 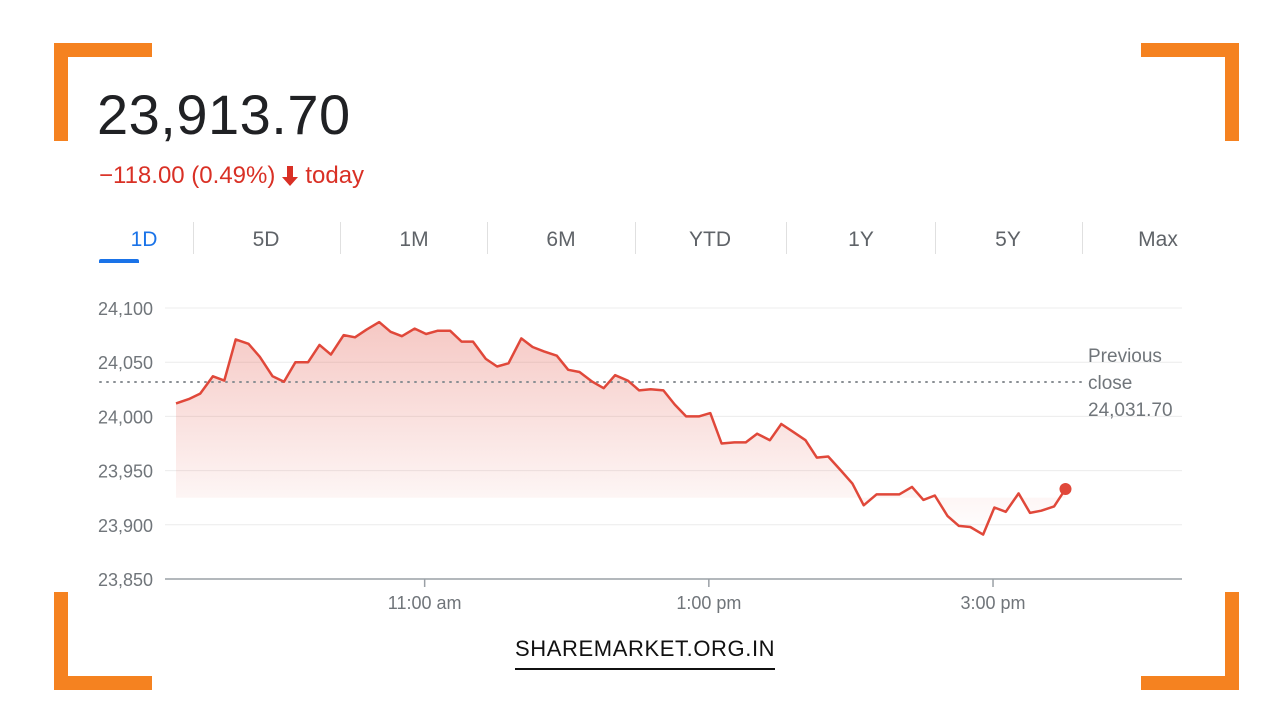 What do you see at coordinates (425, 603) in the screenshot?
I see `x-tick-label: 11:00 am` at bounding box center [425, 603].